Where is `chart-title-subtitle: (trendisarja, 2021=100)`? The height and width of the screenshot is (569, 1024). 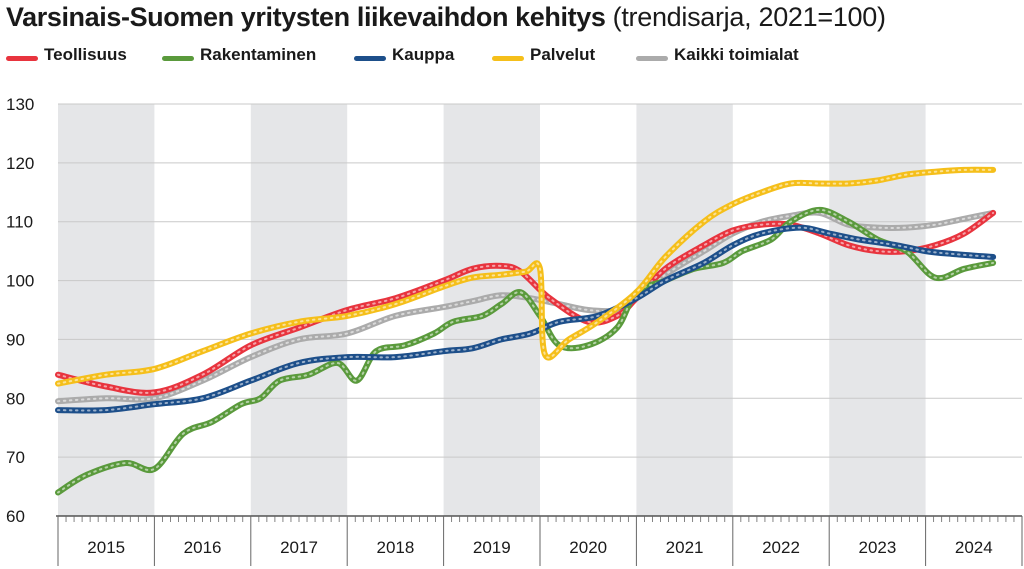 chart-title-subtitle: (trendisarja, 2021=100) is located at coordinates (745, 17).